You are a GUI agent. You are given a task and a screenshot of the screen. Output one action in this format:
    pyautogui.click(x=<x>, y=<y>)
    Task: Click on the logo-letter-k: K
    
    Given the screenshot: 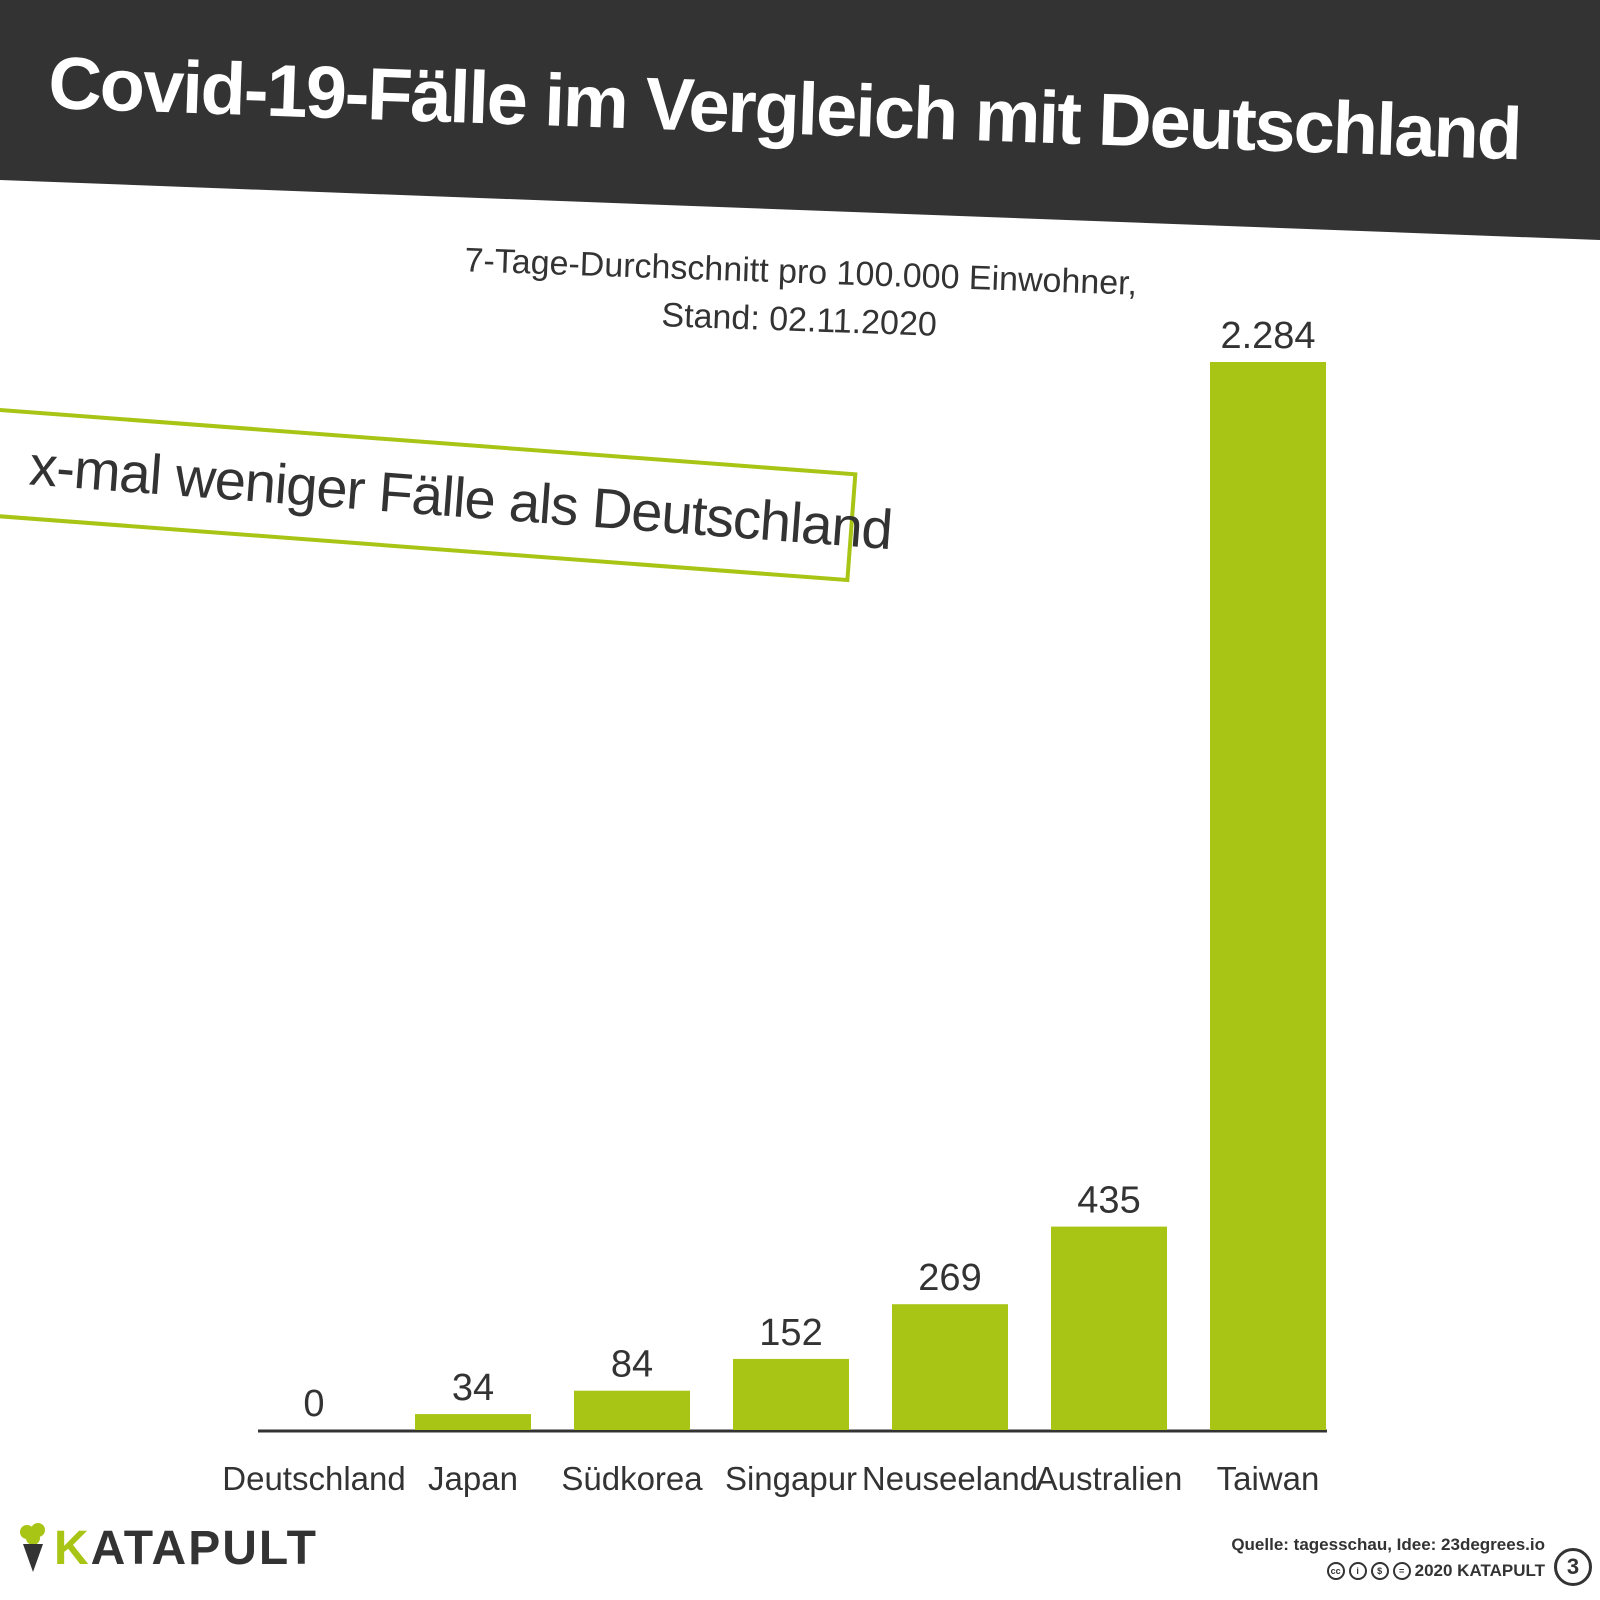 What is the action you would take?
    pyautogui.click(x=72, y=1548)
    